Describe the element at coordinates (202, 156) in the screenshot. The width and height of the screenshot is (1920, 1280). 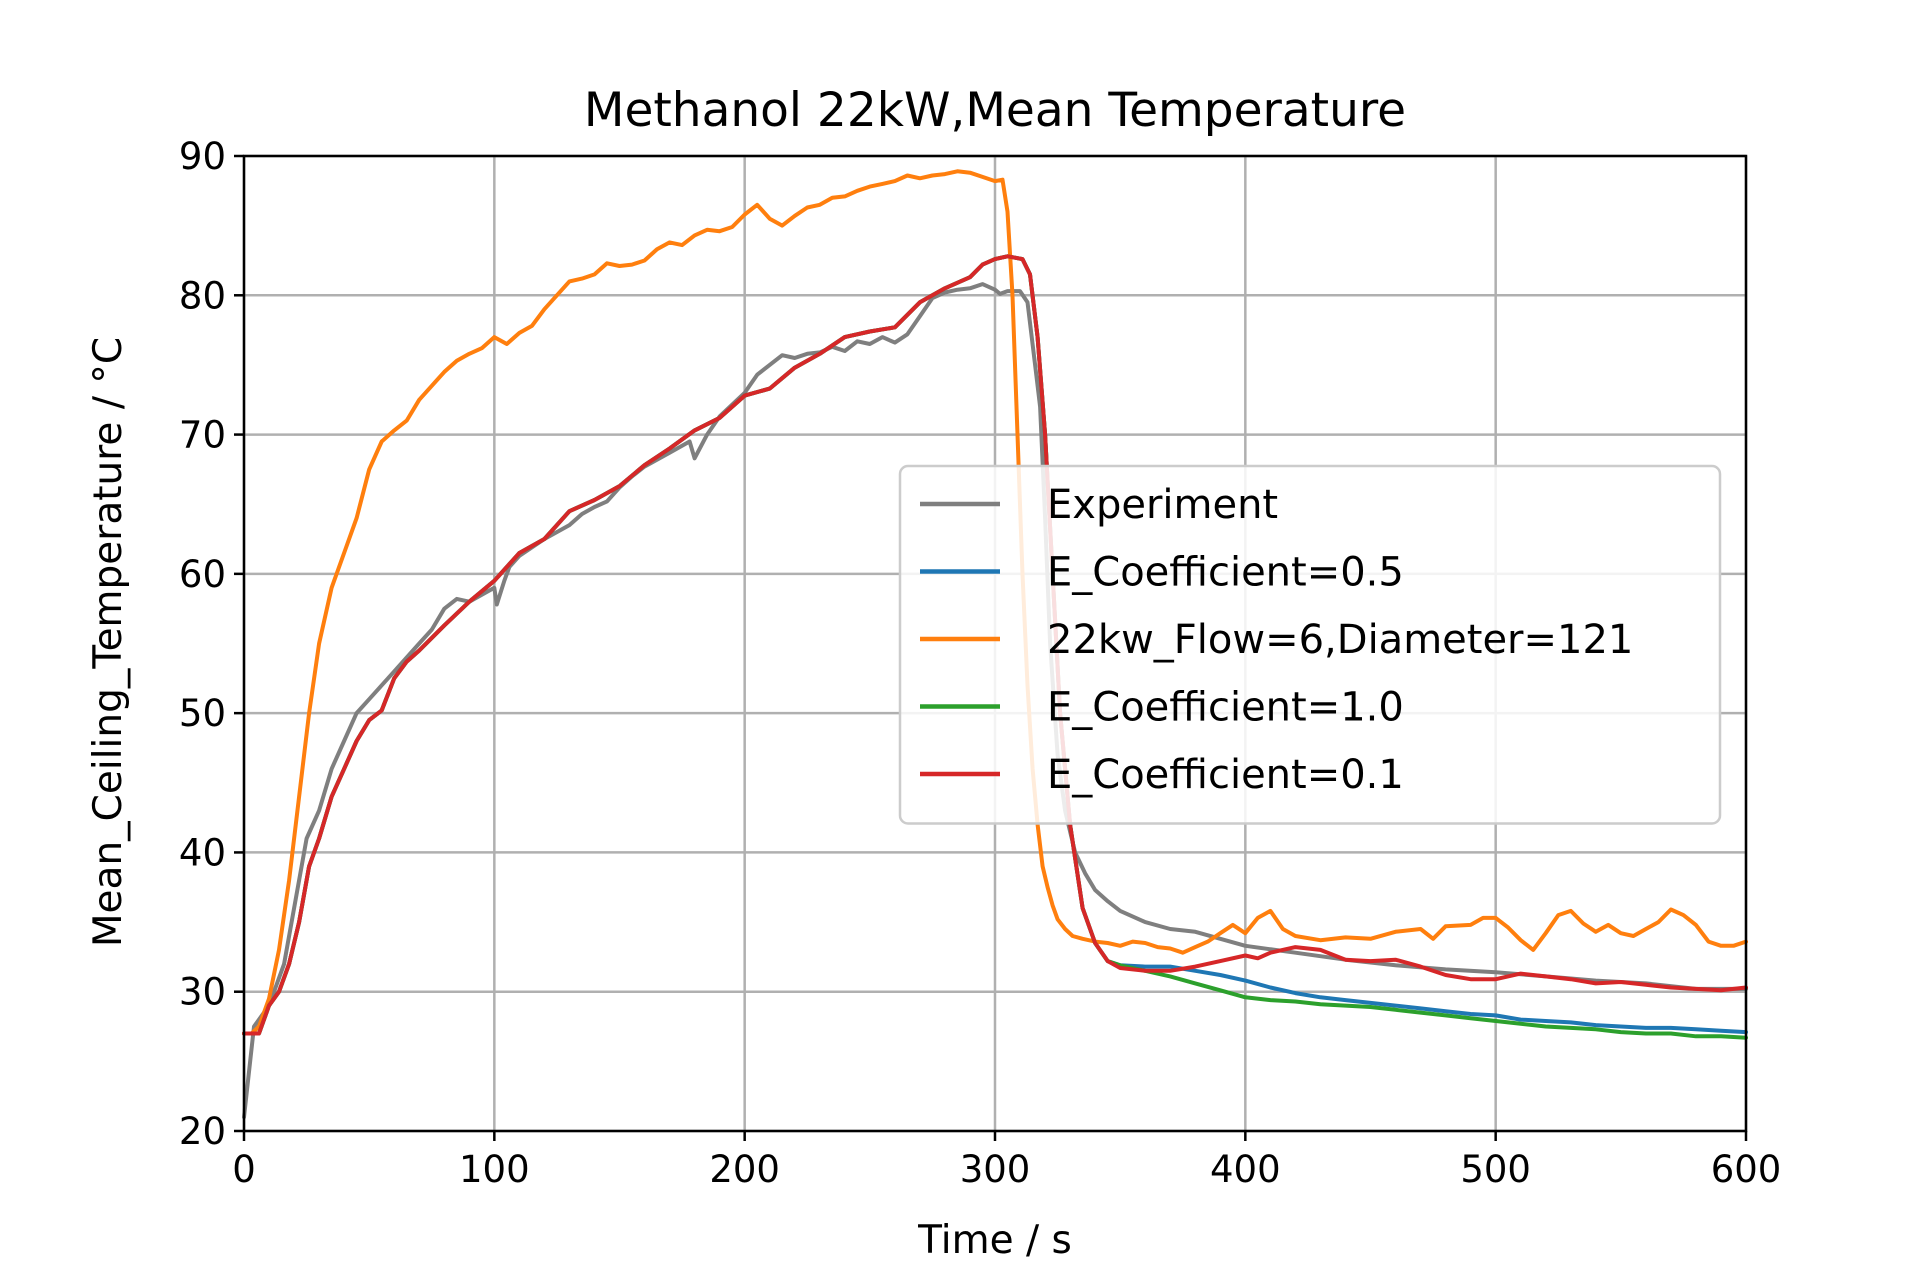
I see `y-tick-label: 90` at that location.